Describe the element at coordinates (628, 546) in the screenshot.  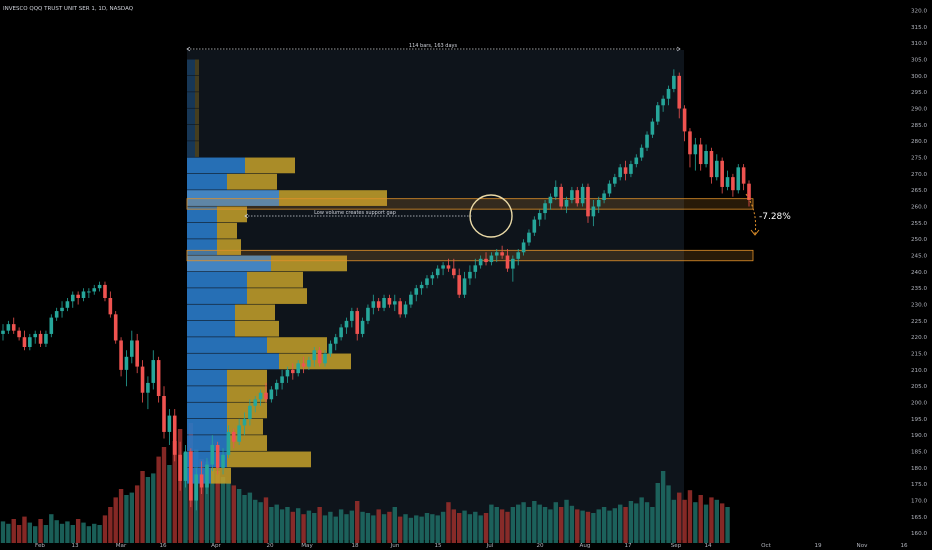
I see `time-tick-label: 17` at that location.